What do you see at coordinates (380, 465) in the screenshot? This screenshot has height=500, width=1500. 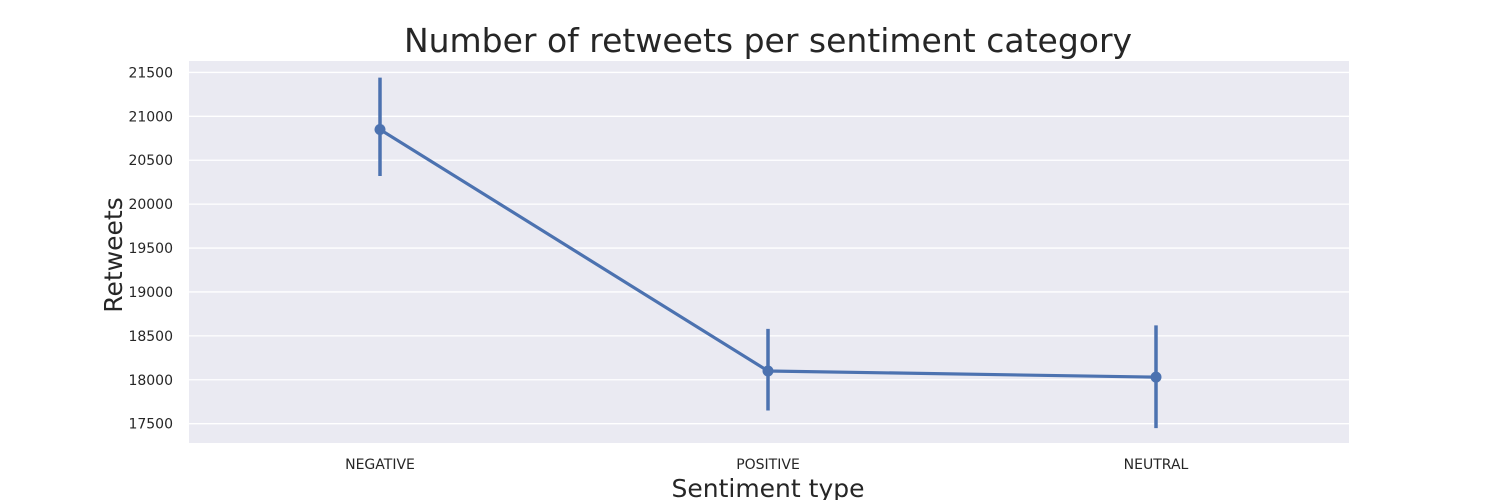 I see `x-tick-negative: NEGATIVE` at bounding box center [380, 465].